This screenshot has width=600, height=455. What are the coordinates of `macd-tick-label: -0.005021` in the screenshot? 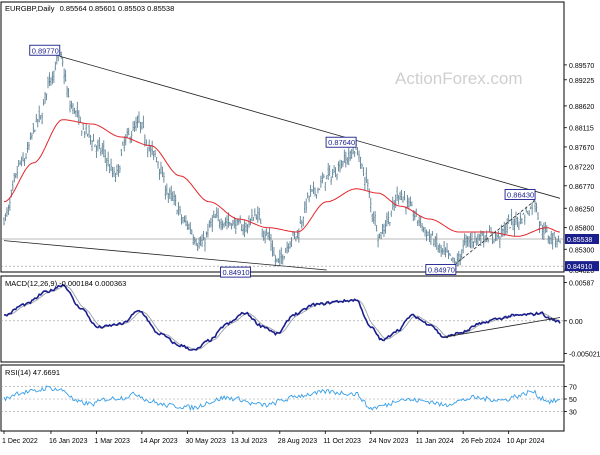 It's located at (584, 355).